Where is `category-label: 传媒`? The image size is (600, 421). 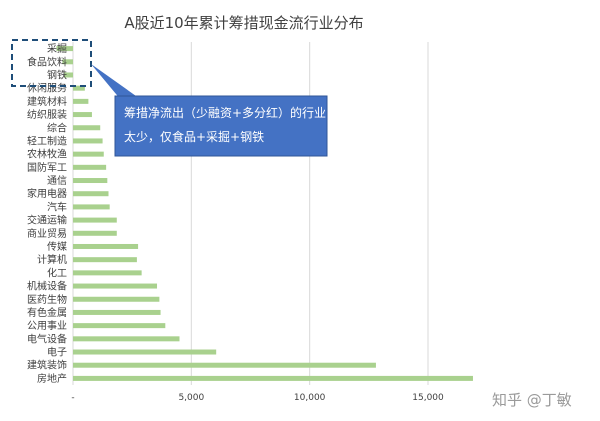
category-label: 传媒 is located at coordinates (57, 247).